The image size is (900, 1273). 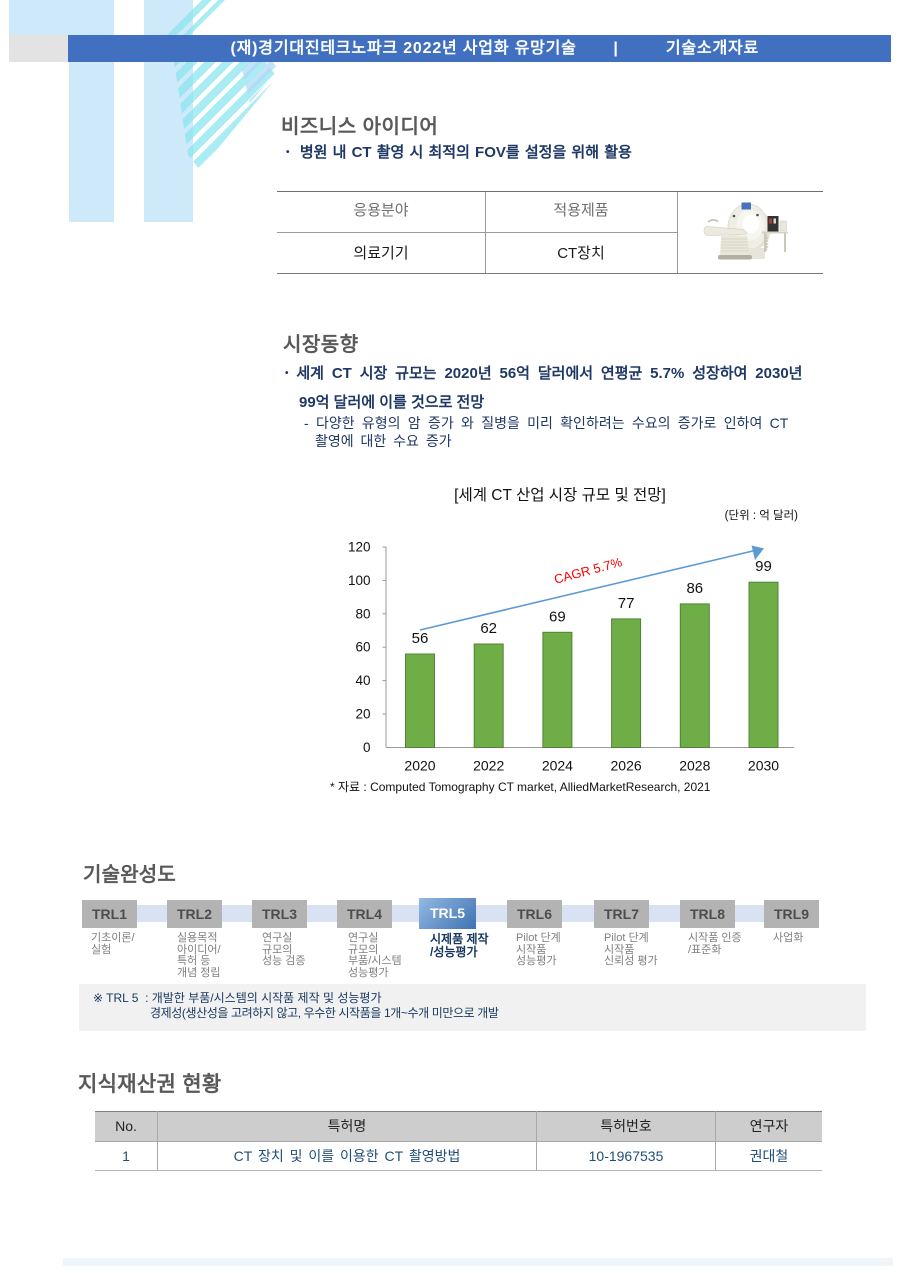 What do you see at coordinates (359, 580) in the screenshot?
I see `svg-text: 100` at bounding box center [359, 580].